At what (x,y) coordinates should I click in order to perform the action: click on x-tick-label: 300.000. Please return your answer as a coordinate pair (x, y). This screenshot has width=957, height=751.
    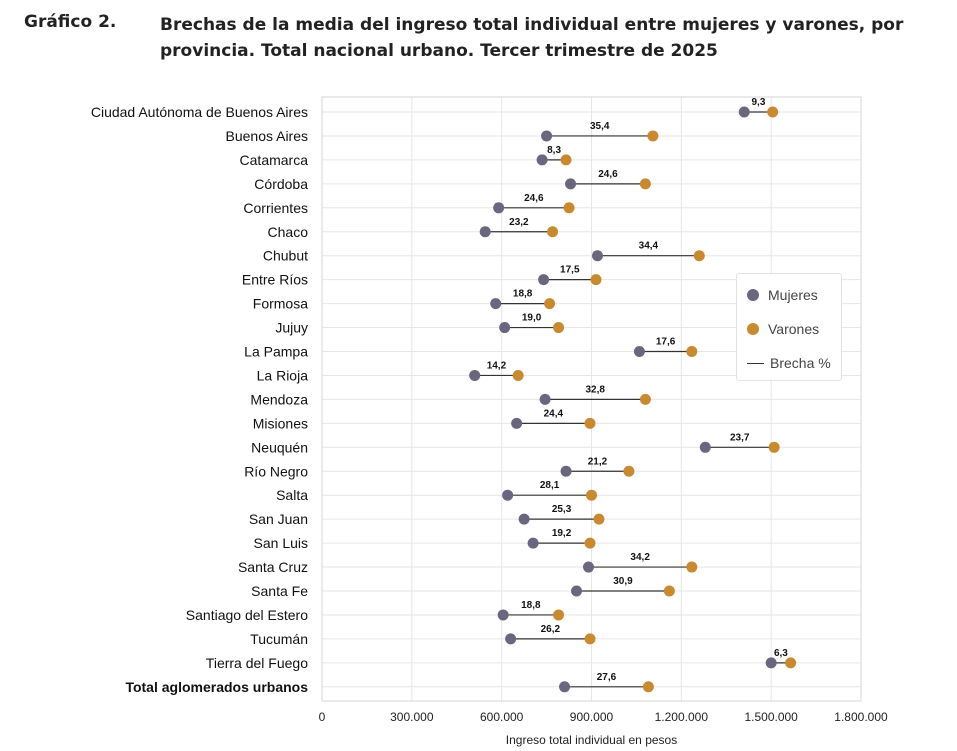
    Looking at the image, I should click on (412, 717).